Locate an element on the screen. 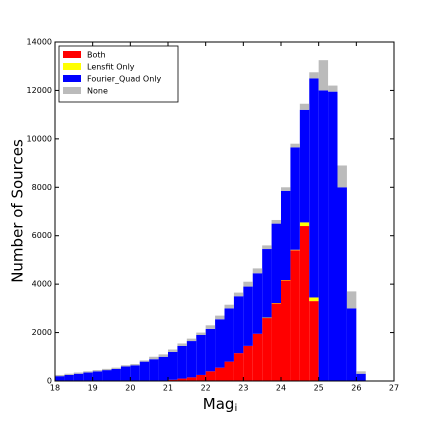 This screenshot has width=436, height=423. x-tick-label: 25 is located at coordinates (319, 388).